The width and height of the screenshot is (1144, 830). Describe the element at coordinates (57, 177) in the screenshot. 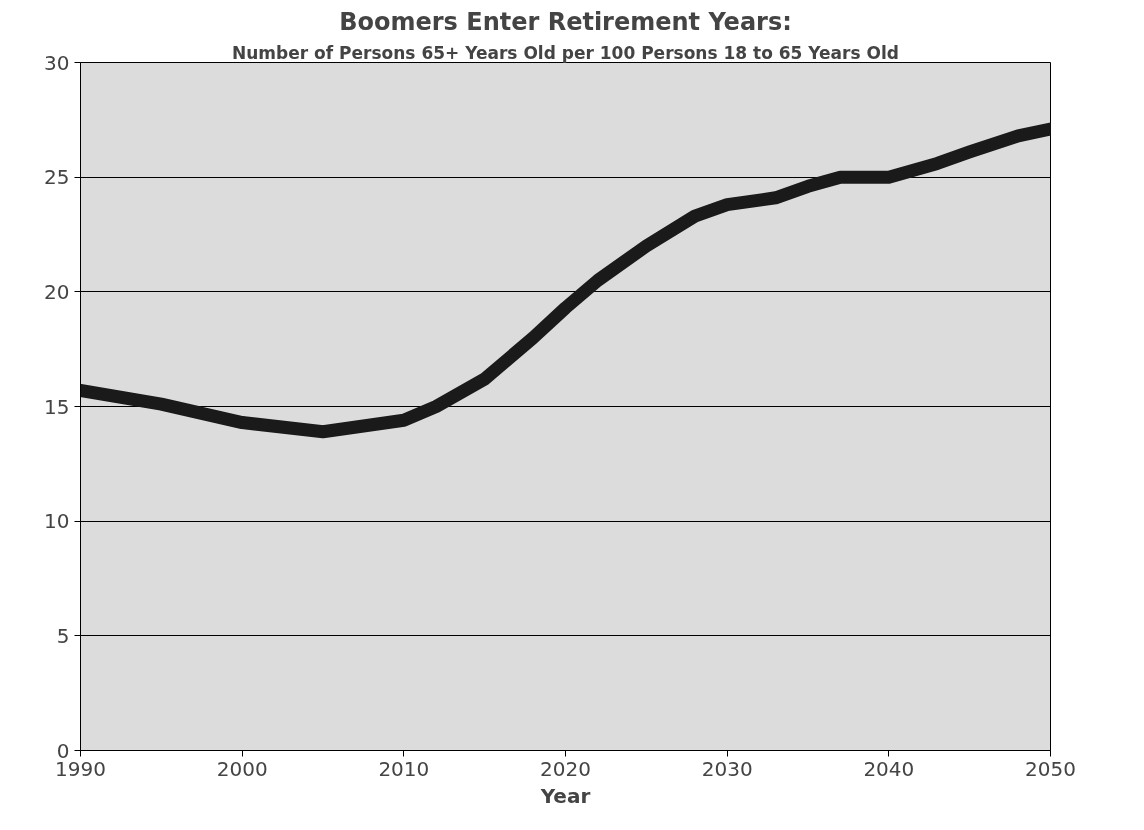

I see `y-tick-label: 25` at that location.